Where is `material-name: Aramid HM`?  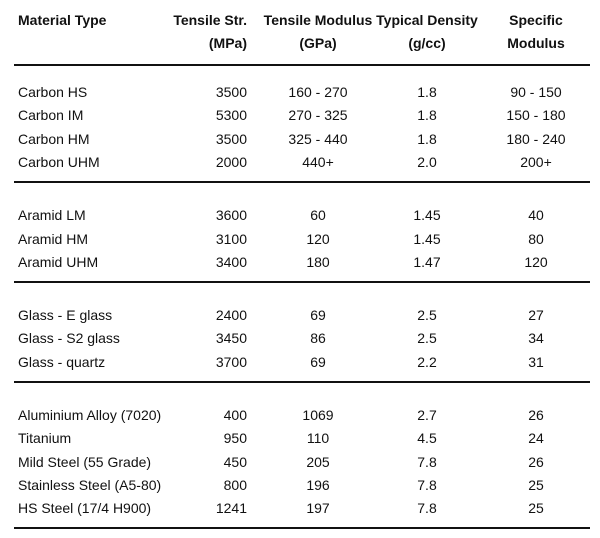
material-name: Aramid HM is located at coordinates (53, 238).